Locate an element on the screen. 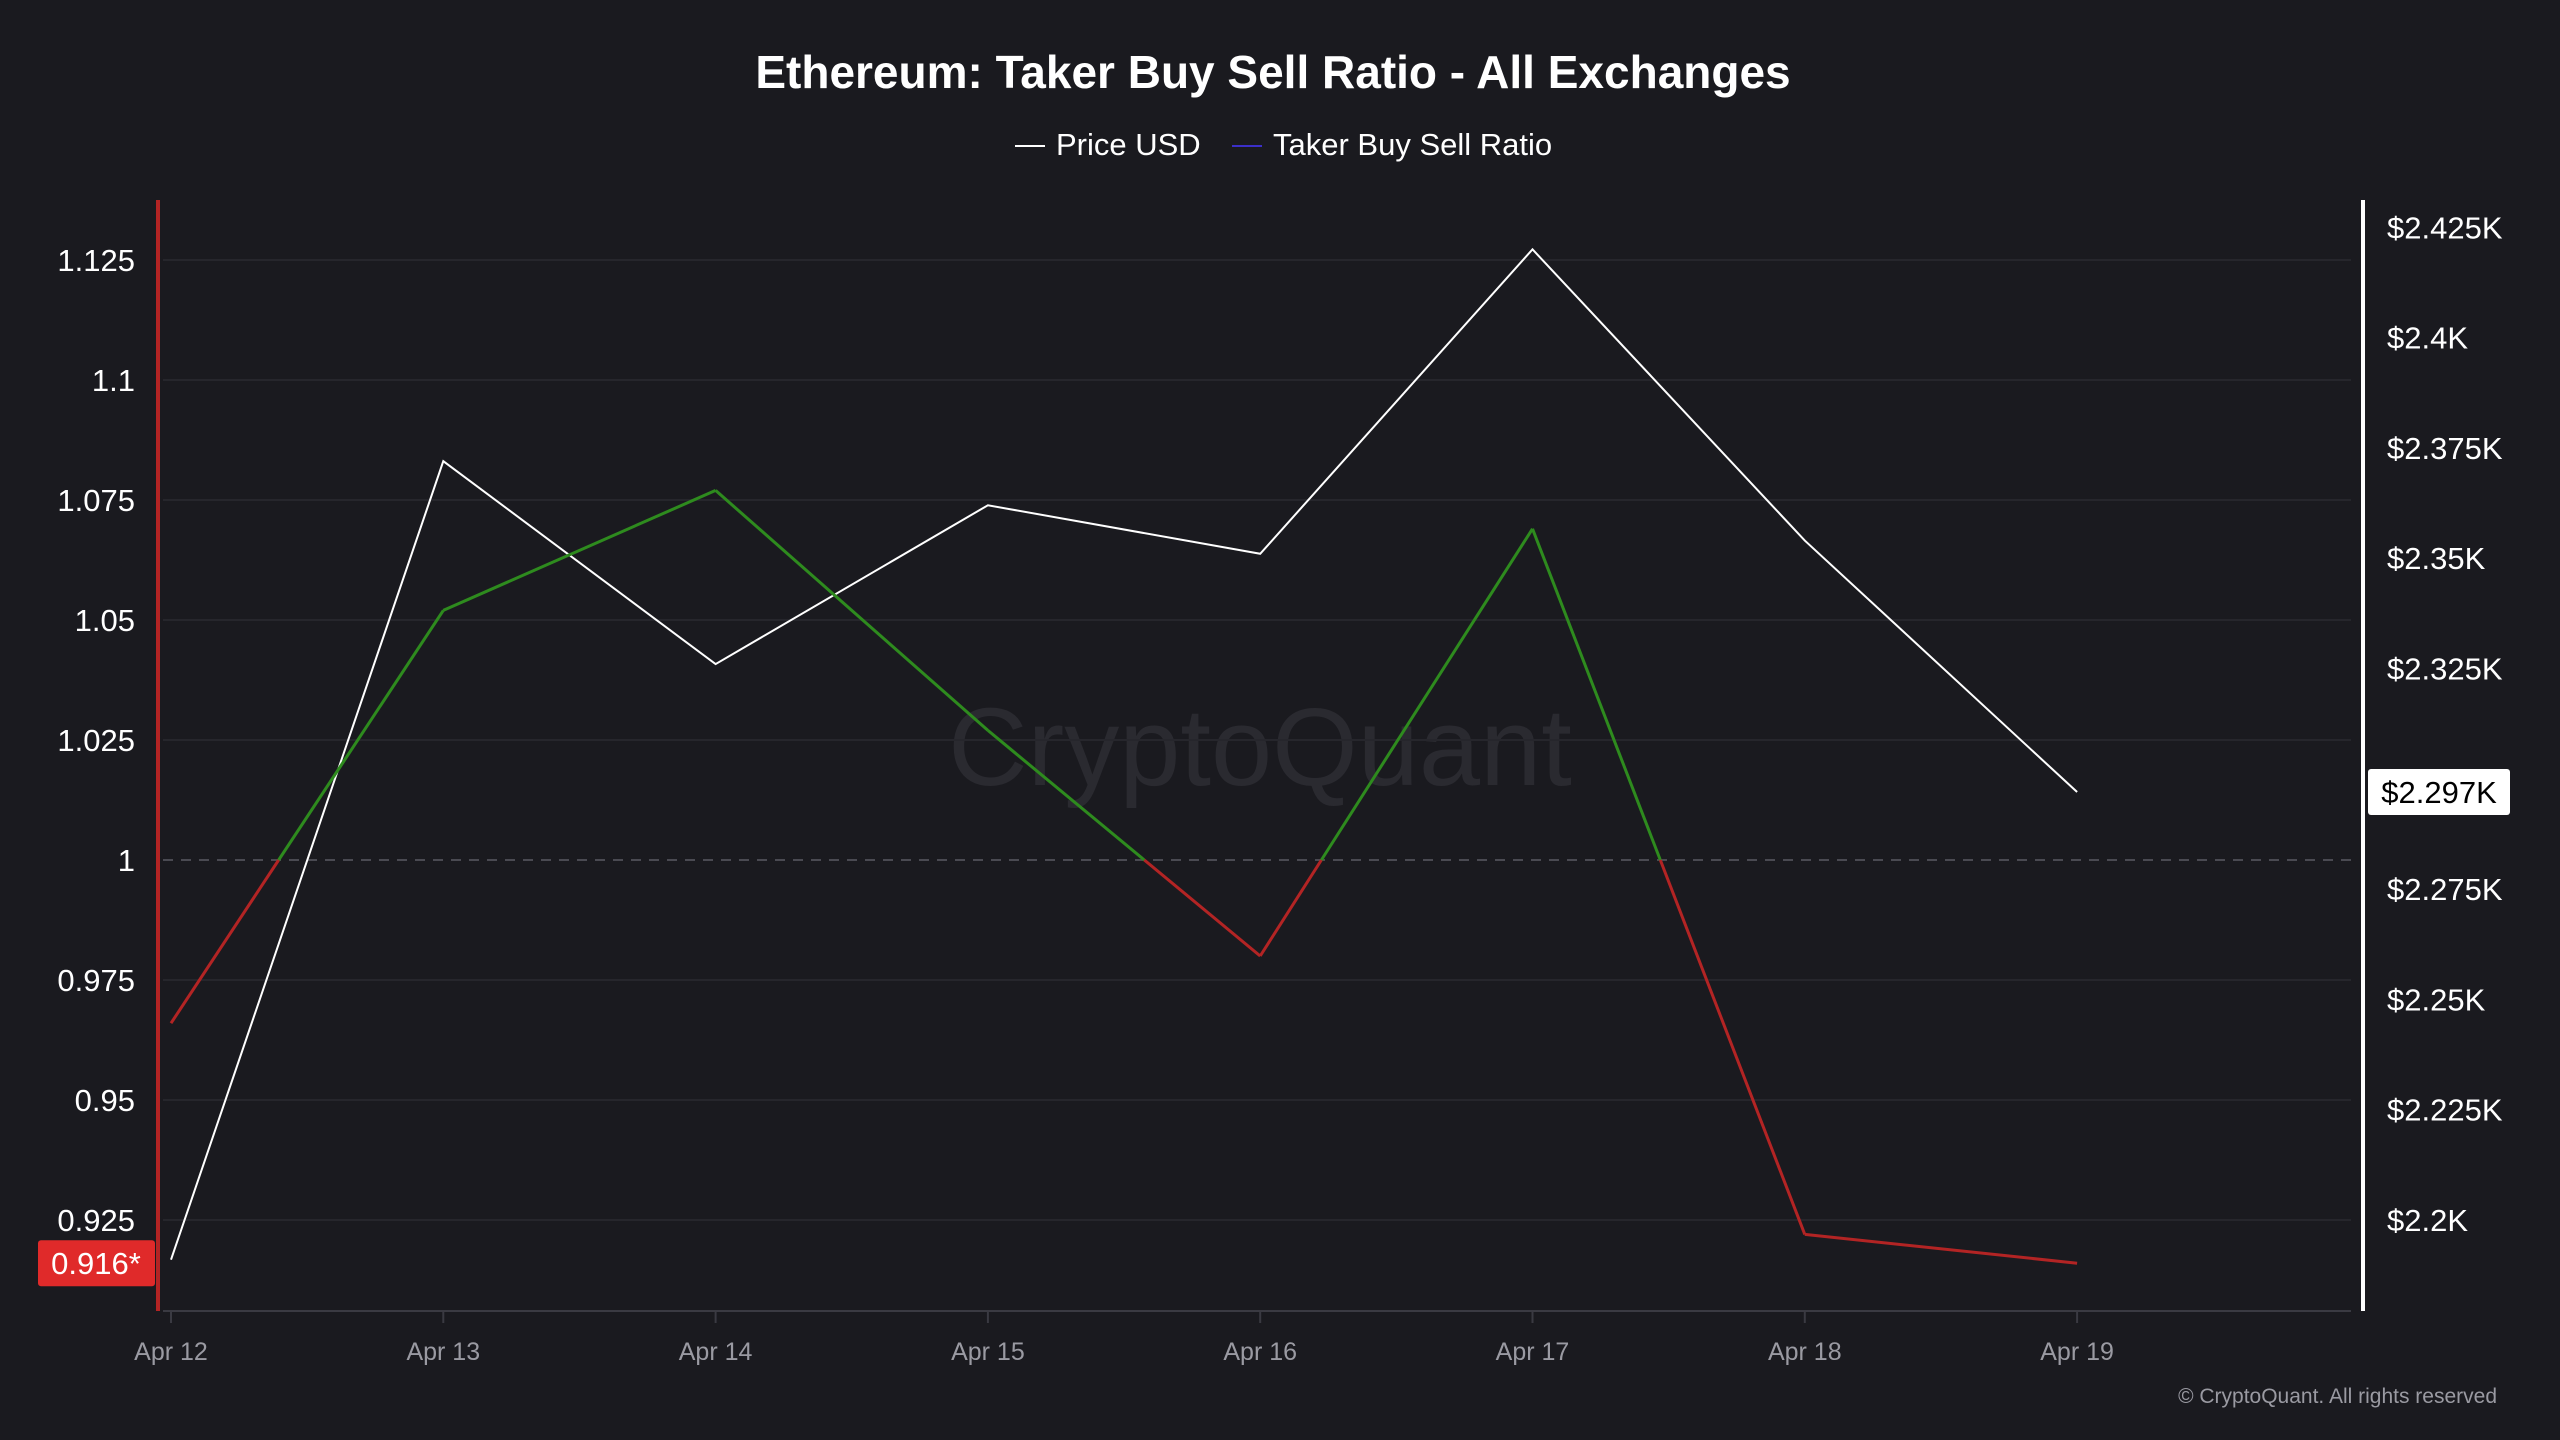 This screenshot has width=2560, height=1440. current-price-badge is located at coordinates (2439, 792).